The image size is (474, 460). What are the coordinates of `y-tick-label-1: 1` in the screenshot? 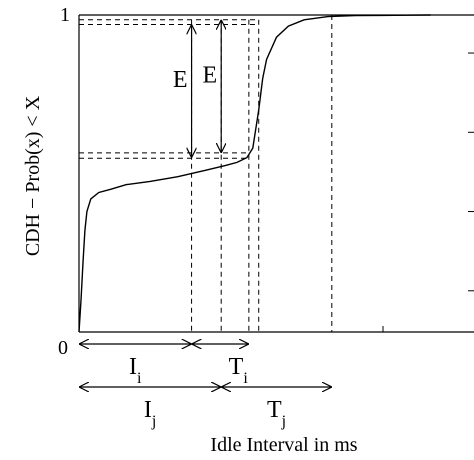 It's located at (65, 15).